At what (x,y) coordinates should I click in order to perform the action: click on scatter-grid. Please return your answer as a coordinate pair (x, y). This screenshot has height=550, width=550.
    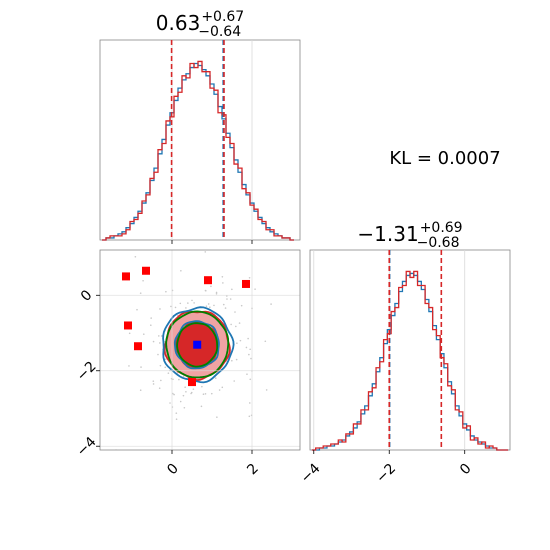
    Looking at the image, I should click on (200, 350).